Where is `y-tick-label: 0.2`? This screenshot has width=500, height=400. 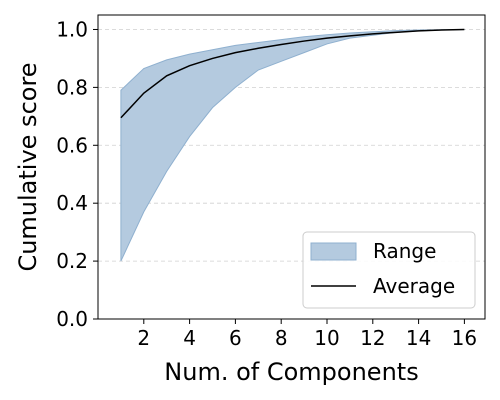
y-tick-label: 0.2 is located at coordinates (72, 261).